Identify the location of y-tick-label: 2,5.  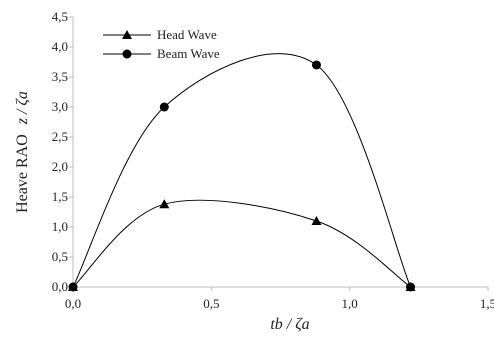
(60, 136).